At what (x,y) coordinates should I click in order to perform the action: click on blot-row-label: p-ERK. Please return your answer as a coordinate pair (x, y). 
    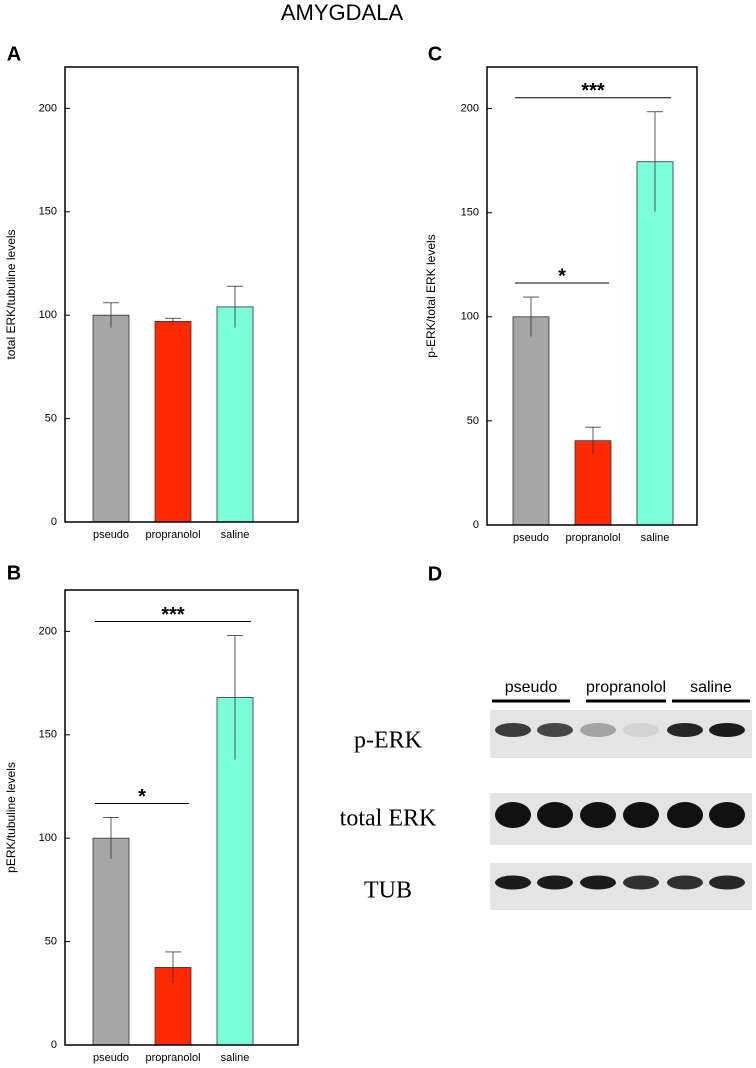
    Looking at the image, I should click on (388, 741).